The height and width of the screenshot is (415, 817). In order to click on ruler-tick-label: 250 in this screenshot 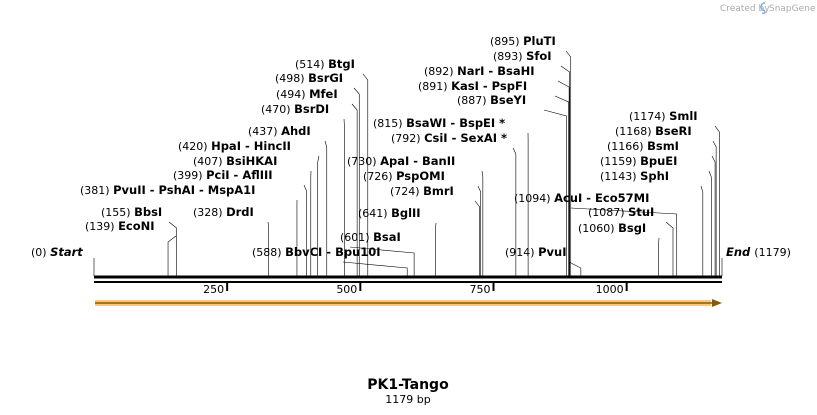, I will do `click(213, 289)`.